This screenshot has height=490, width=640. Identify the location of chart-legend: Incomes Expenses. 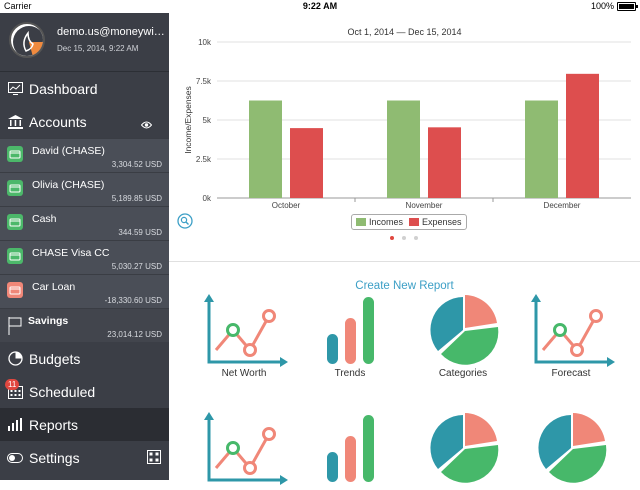
(409, 222).